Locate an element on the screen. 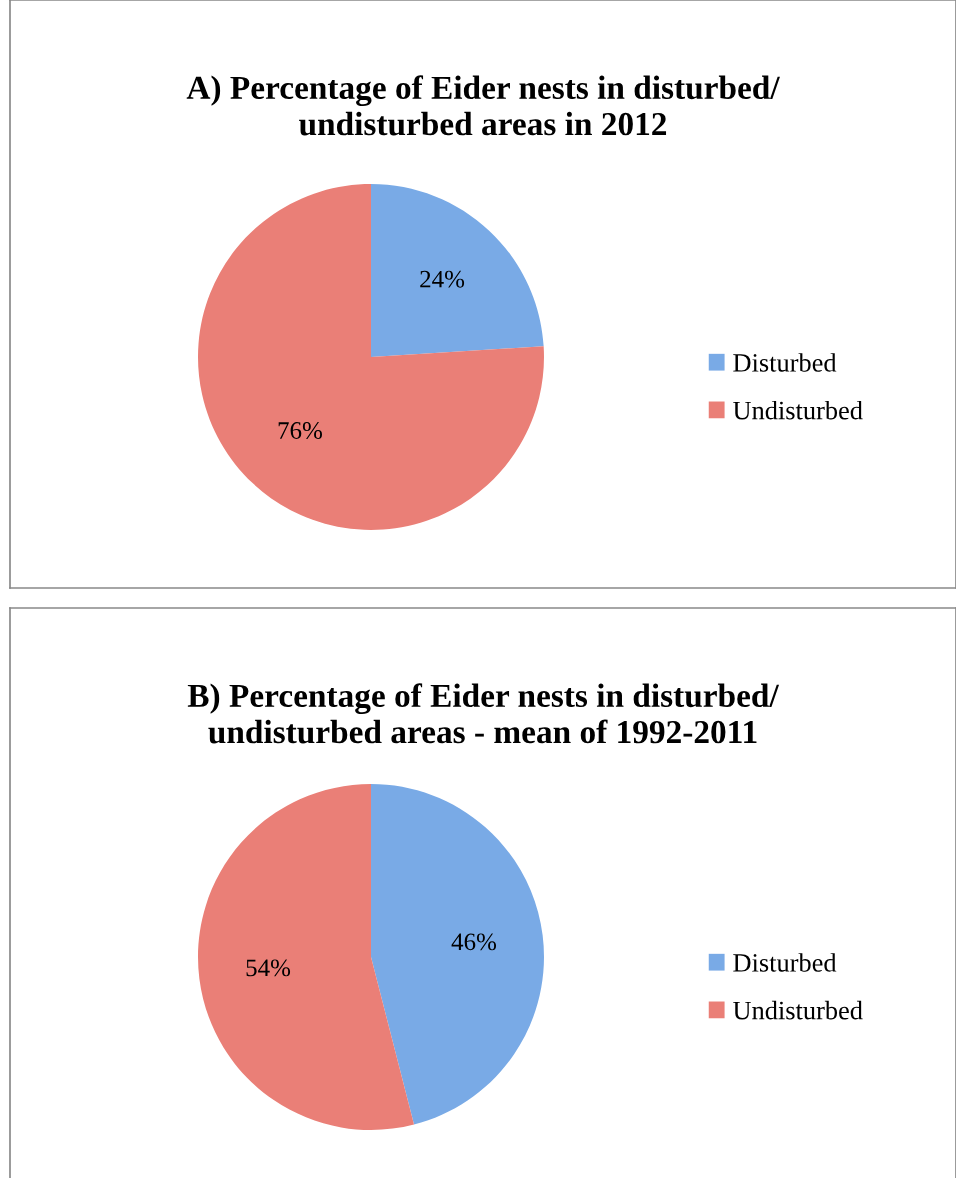  data-label: 24% is located at coordinates (442, 279).